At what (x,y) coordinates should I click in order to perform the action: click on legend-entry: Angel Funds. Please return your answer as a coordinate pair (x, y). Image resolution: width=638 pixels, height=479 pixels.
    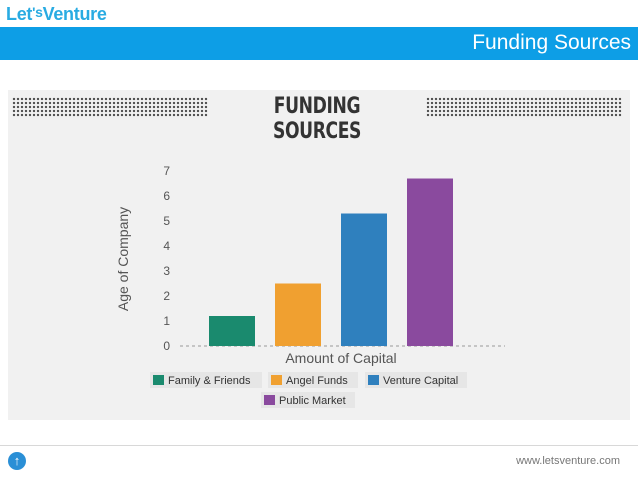
    Looking at the image, I should click on (313, 380).